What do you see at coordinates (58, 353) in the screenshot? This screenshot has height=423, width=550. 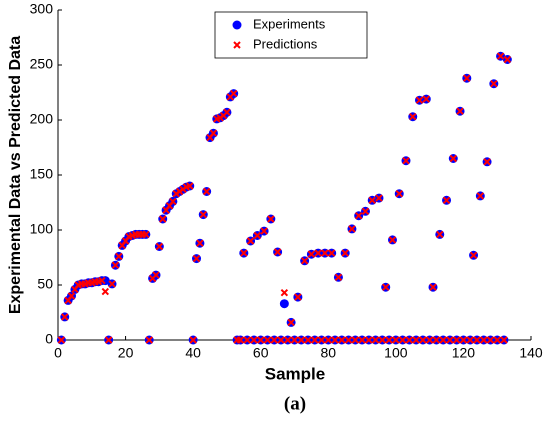 I see `x-tick-label: 0` at bounding box center [58, 353].